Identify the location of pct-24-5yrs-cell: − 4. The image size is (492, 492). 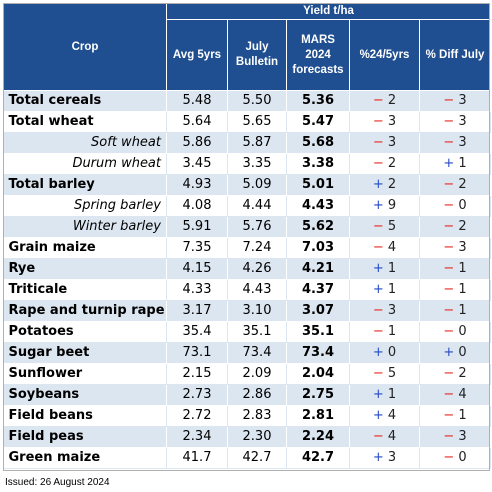
(384, 248).